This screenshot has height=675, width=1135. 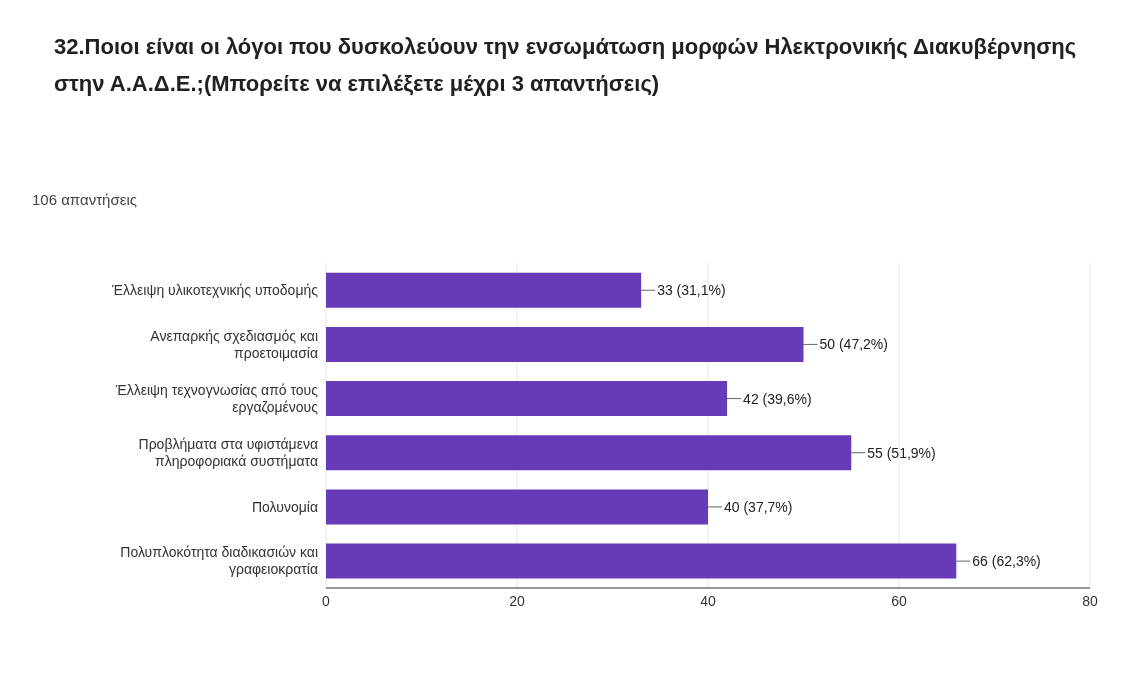 What do you see at coordinates (1090, 600) in the screenshot?
I see `x-tick-label: 80` at bounding box center [1090, 600].